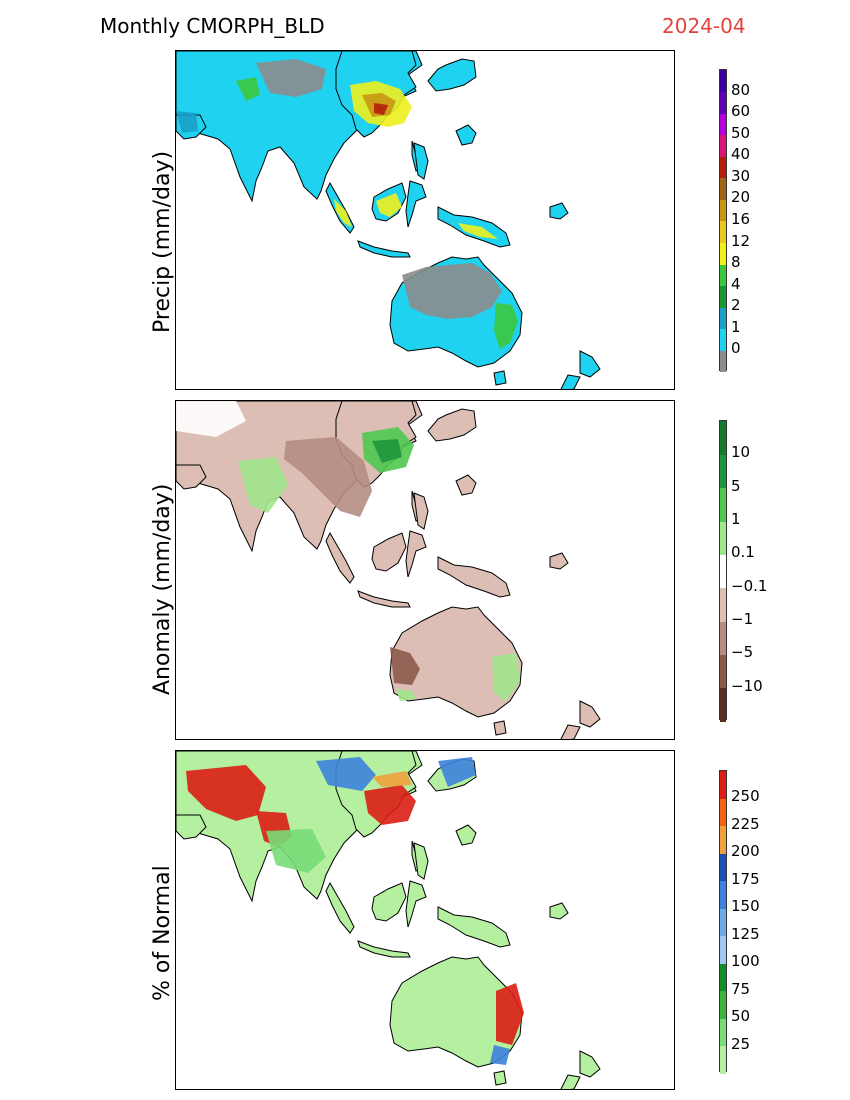 The height and width of the screenshot is (1100, 850). I want to click on colorbar-tick-label: 30, so click(741, 175).